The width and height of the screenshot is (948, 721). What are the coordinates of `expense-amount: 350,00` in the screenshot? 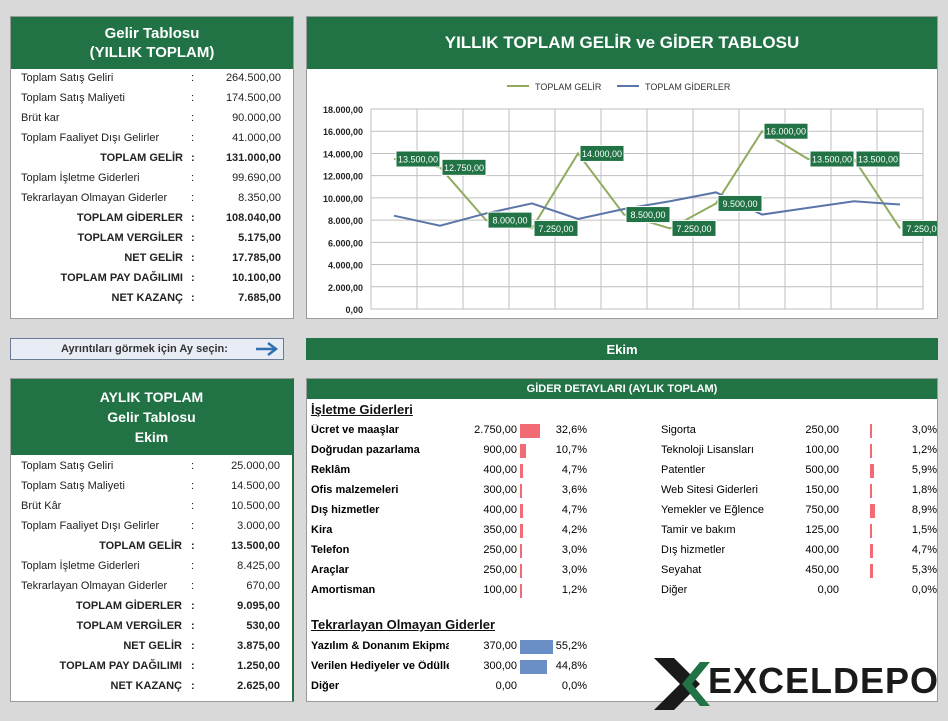 It's located at (500, 530).